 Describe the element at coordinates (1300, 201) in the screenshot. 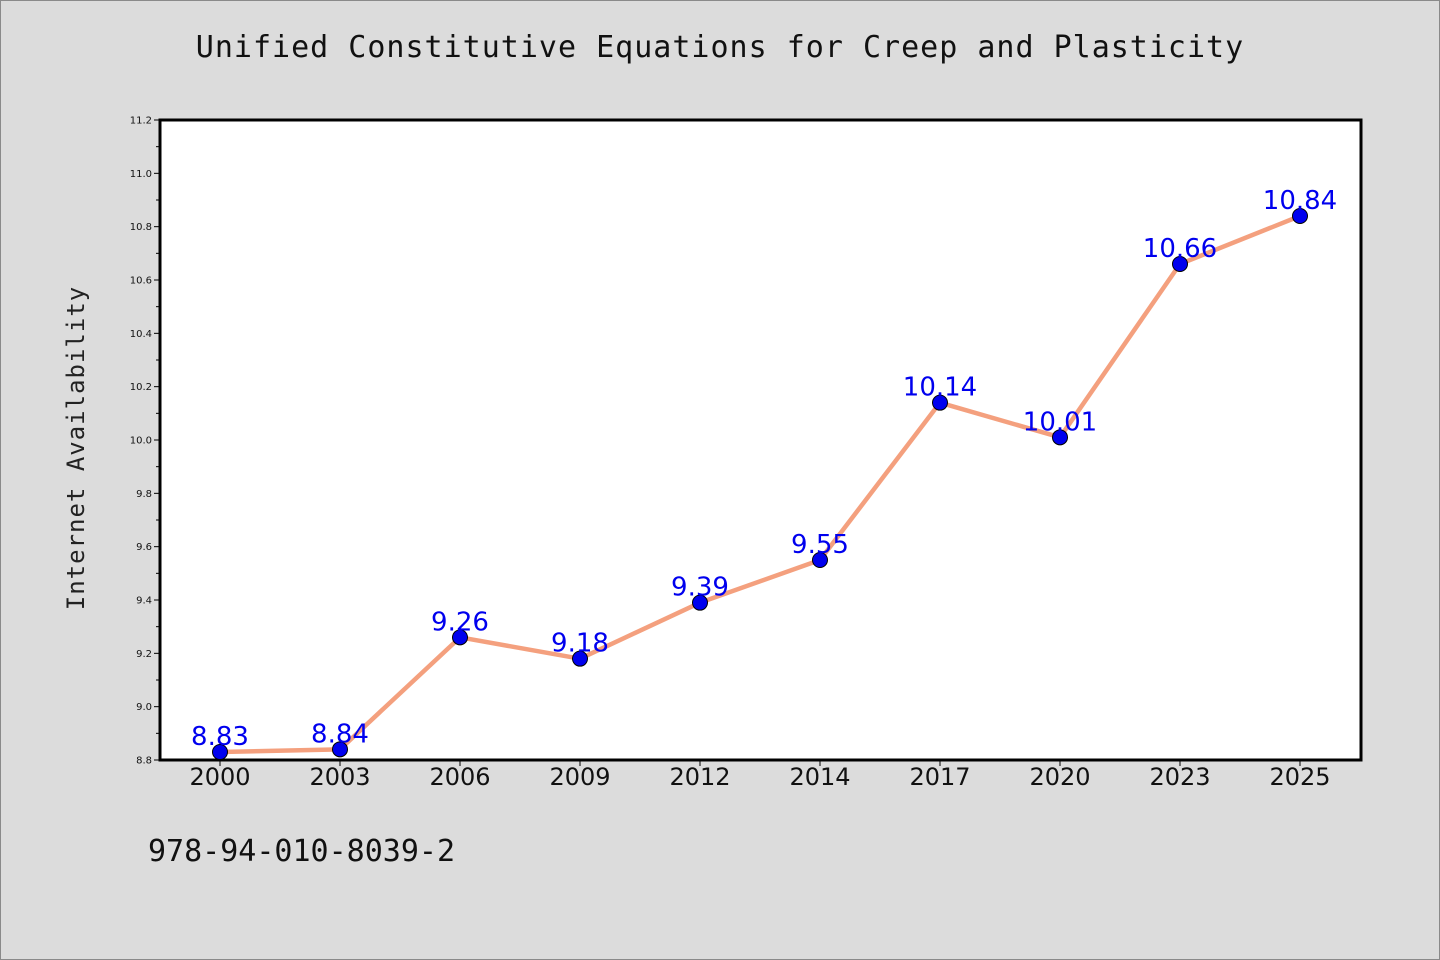

I see `data-label: 10.84` at that location.